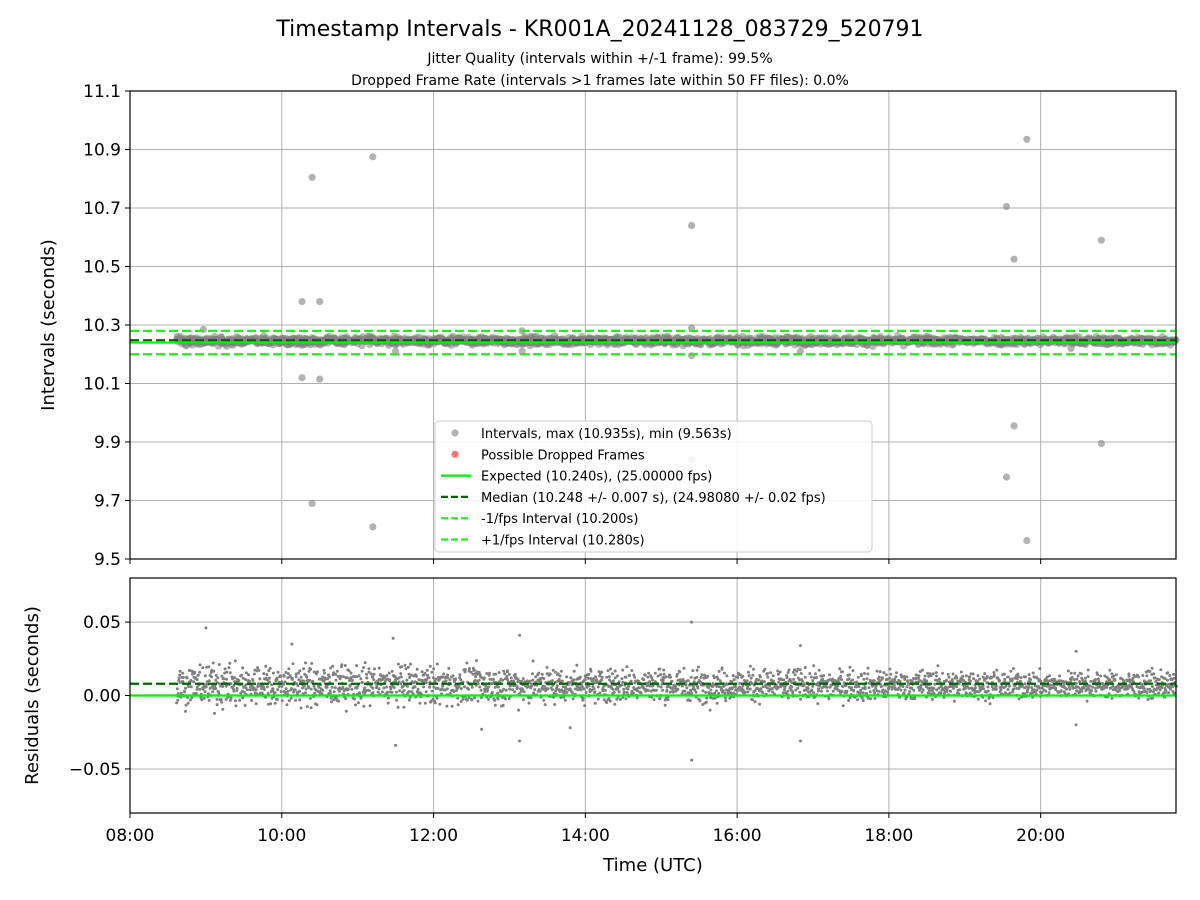  What do you see at coordinates (1027, 139) in the screenshot?
I see `interval-outlier-point` at bounding box center [1027, 139].